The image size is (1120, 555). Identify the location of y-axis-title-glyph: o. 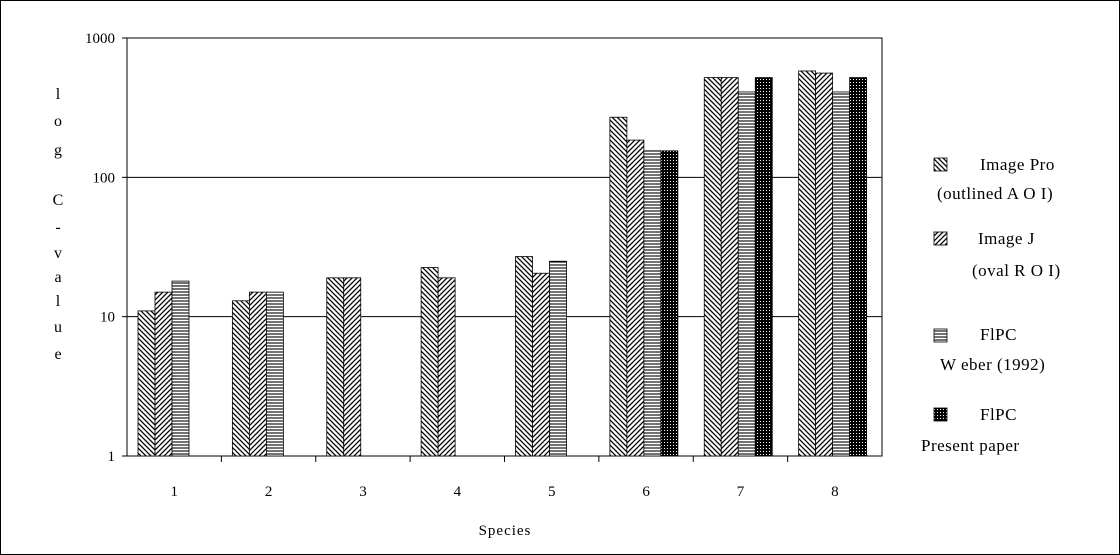
(58, 121).